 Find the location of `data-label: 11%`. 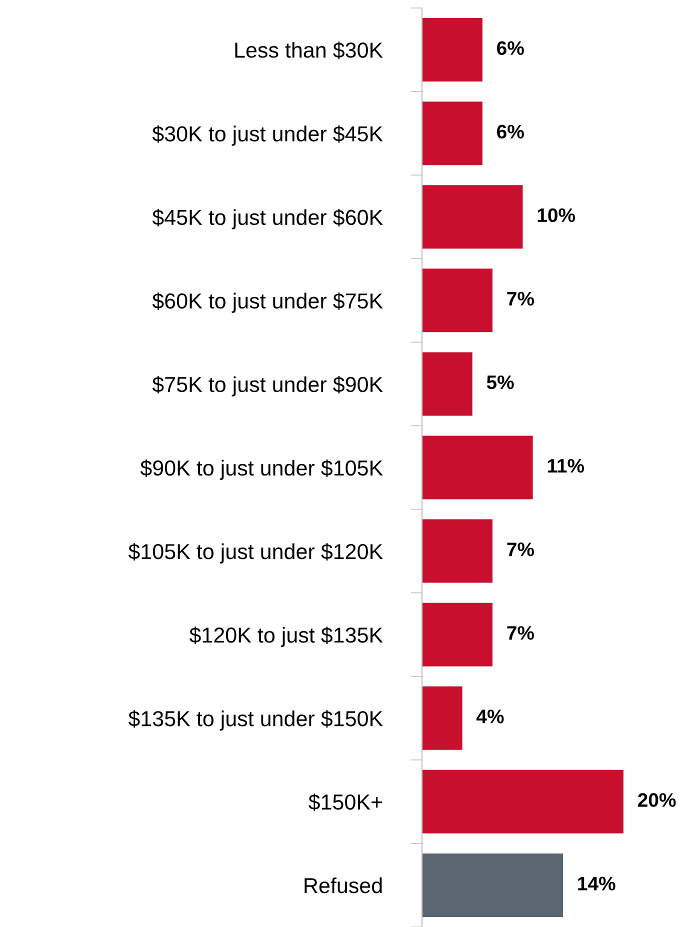

data-label: 11% is located at coordinates (566, 466).